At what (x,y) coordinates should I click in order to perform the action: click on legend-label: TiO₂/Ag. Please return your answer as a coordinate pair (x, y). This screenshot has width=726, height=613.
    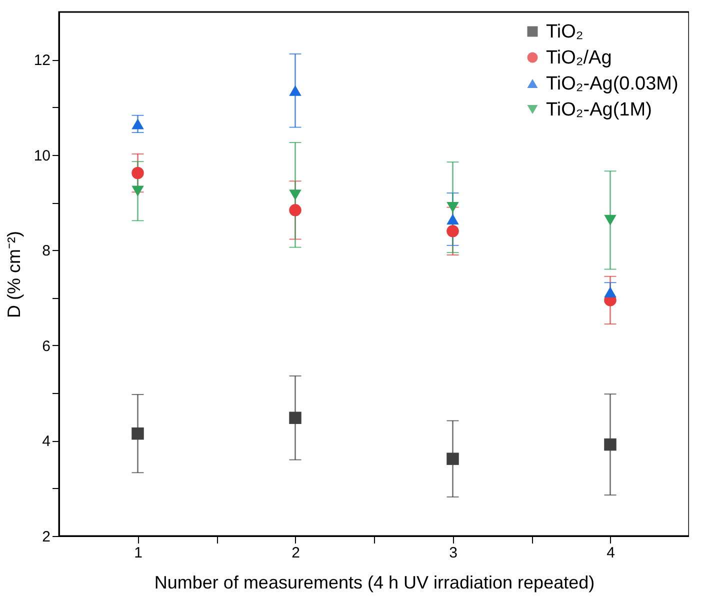
    Looking at the image, I should click on (579, 58).